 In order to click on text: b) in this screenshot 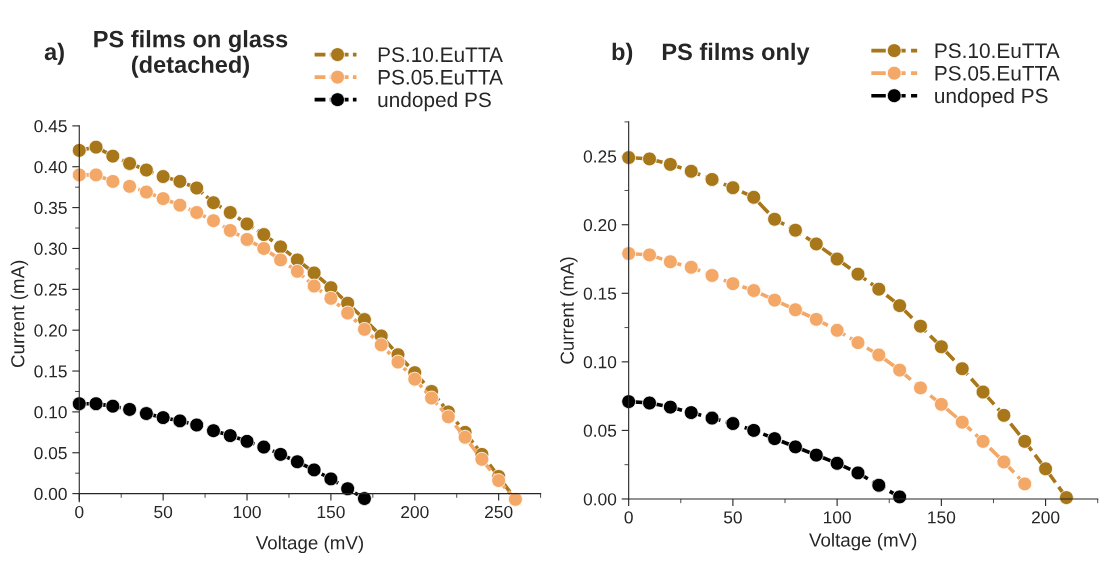, I will do `click(622, 53)`.